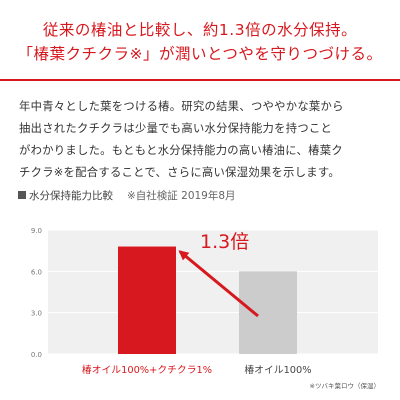 The height and width of the screenshot is (400, 400). What do you see at coordinates (36, 314) in the screenshot?
I see `y-tick-label: 3.0` at bounding box center [36, 314].